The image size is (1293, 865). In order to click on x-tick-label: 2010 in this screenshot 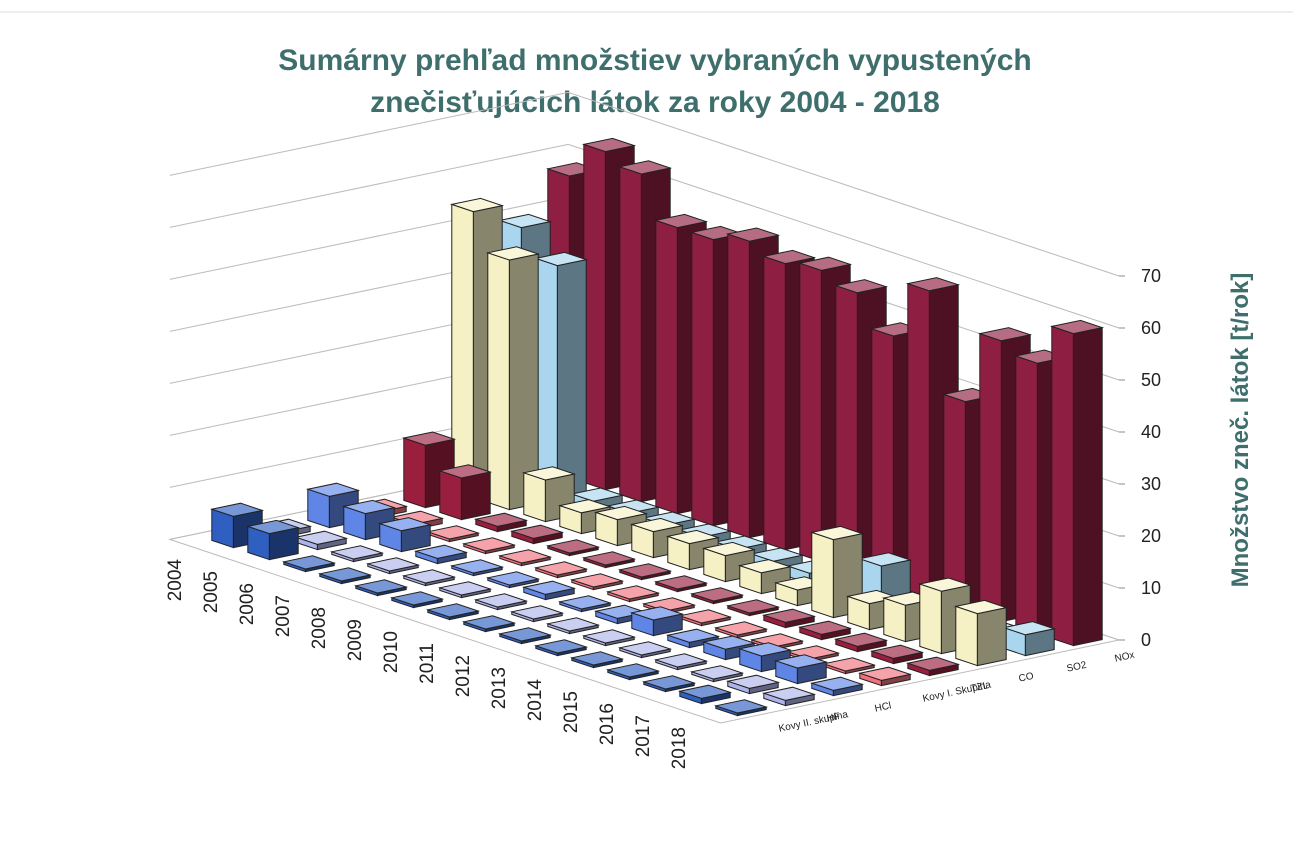, I will do `click(391, 652)`.